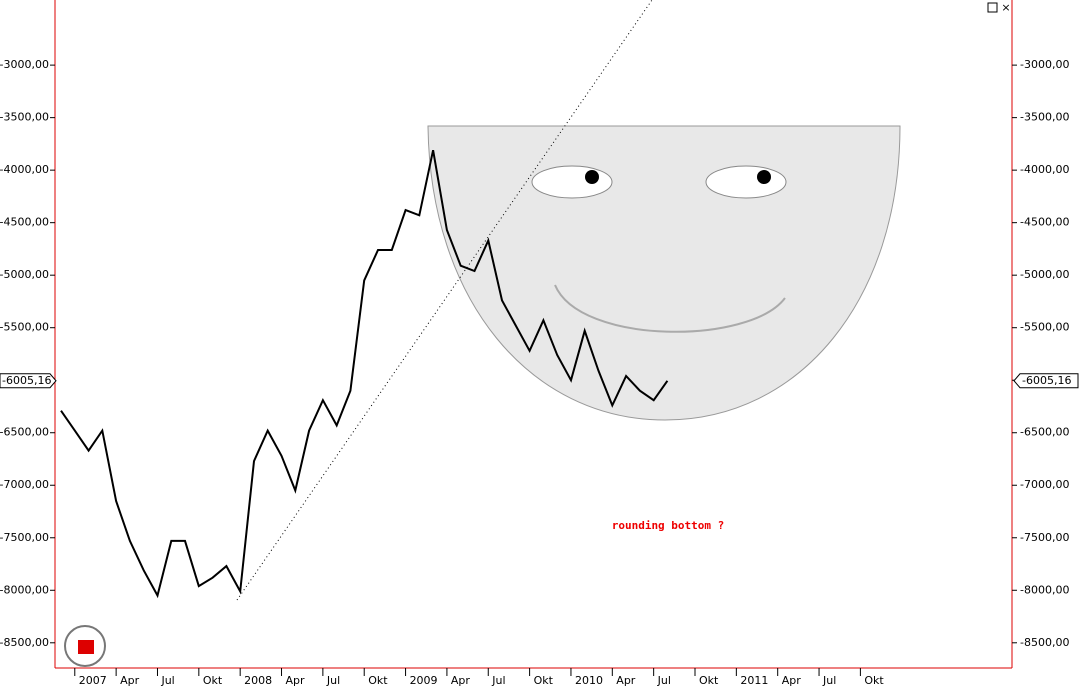  I want to click on close-button: ×, so click(1005, 7).